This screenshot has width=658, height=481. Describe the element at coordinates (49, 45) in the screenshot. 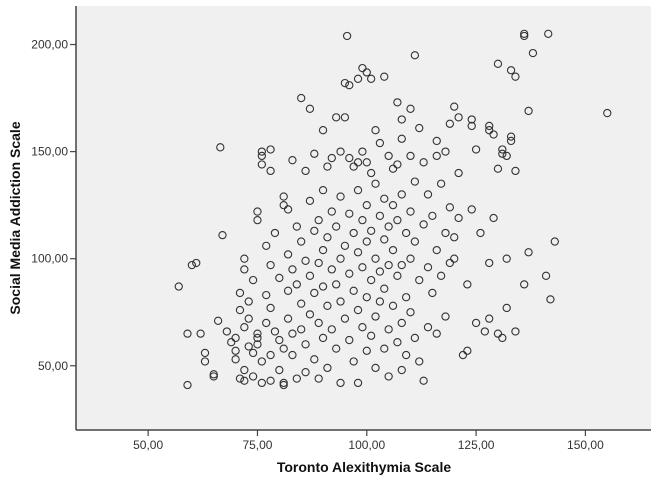

I see `y-tick-label: 200,00` at that location.